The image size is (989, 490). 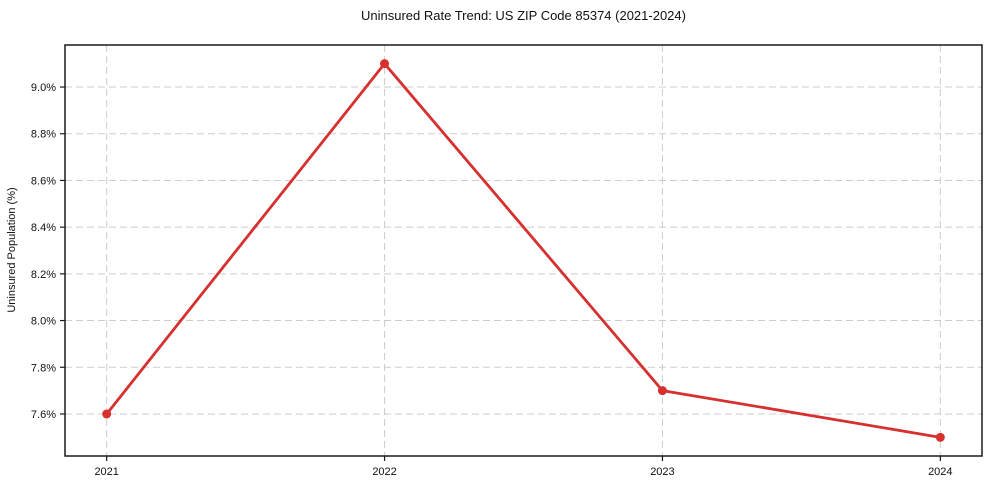 I want to click on y-tick-label: 8.8%, so click(x=43, y=135).